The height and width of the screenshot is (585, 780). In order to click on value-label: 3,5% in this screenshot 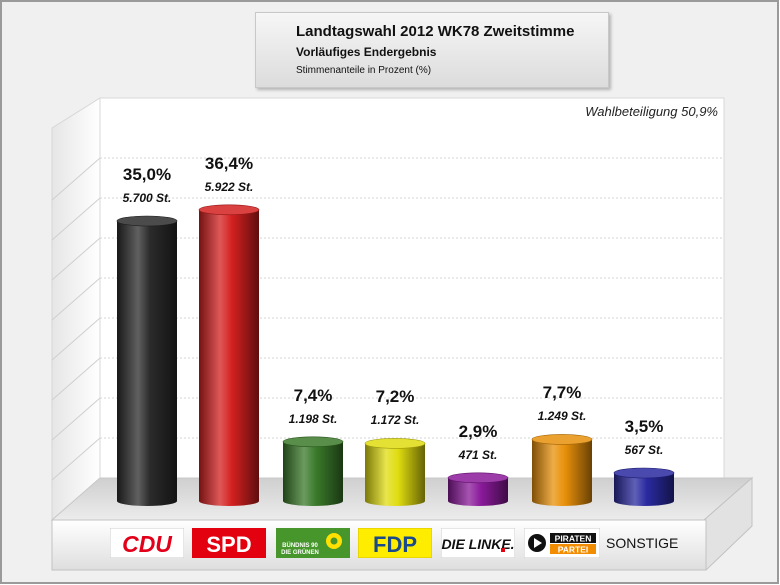, I will do `click(644, 427)`.